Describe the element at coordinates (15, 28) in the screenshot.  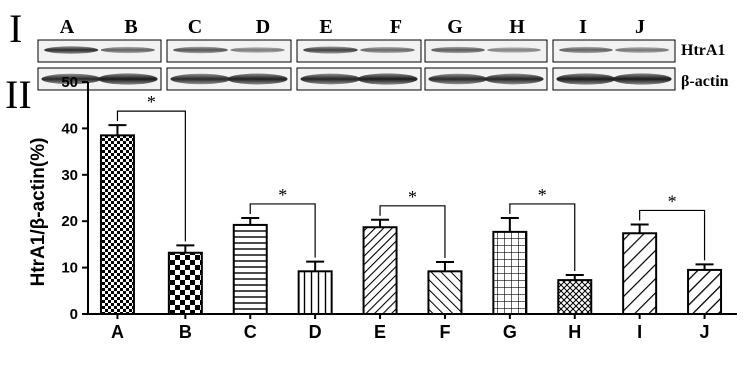
I see `panel-label-blot: I` at that location.